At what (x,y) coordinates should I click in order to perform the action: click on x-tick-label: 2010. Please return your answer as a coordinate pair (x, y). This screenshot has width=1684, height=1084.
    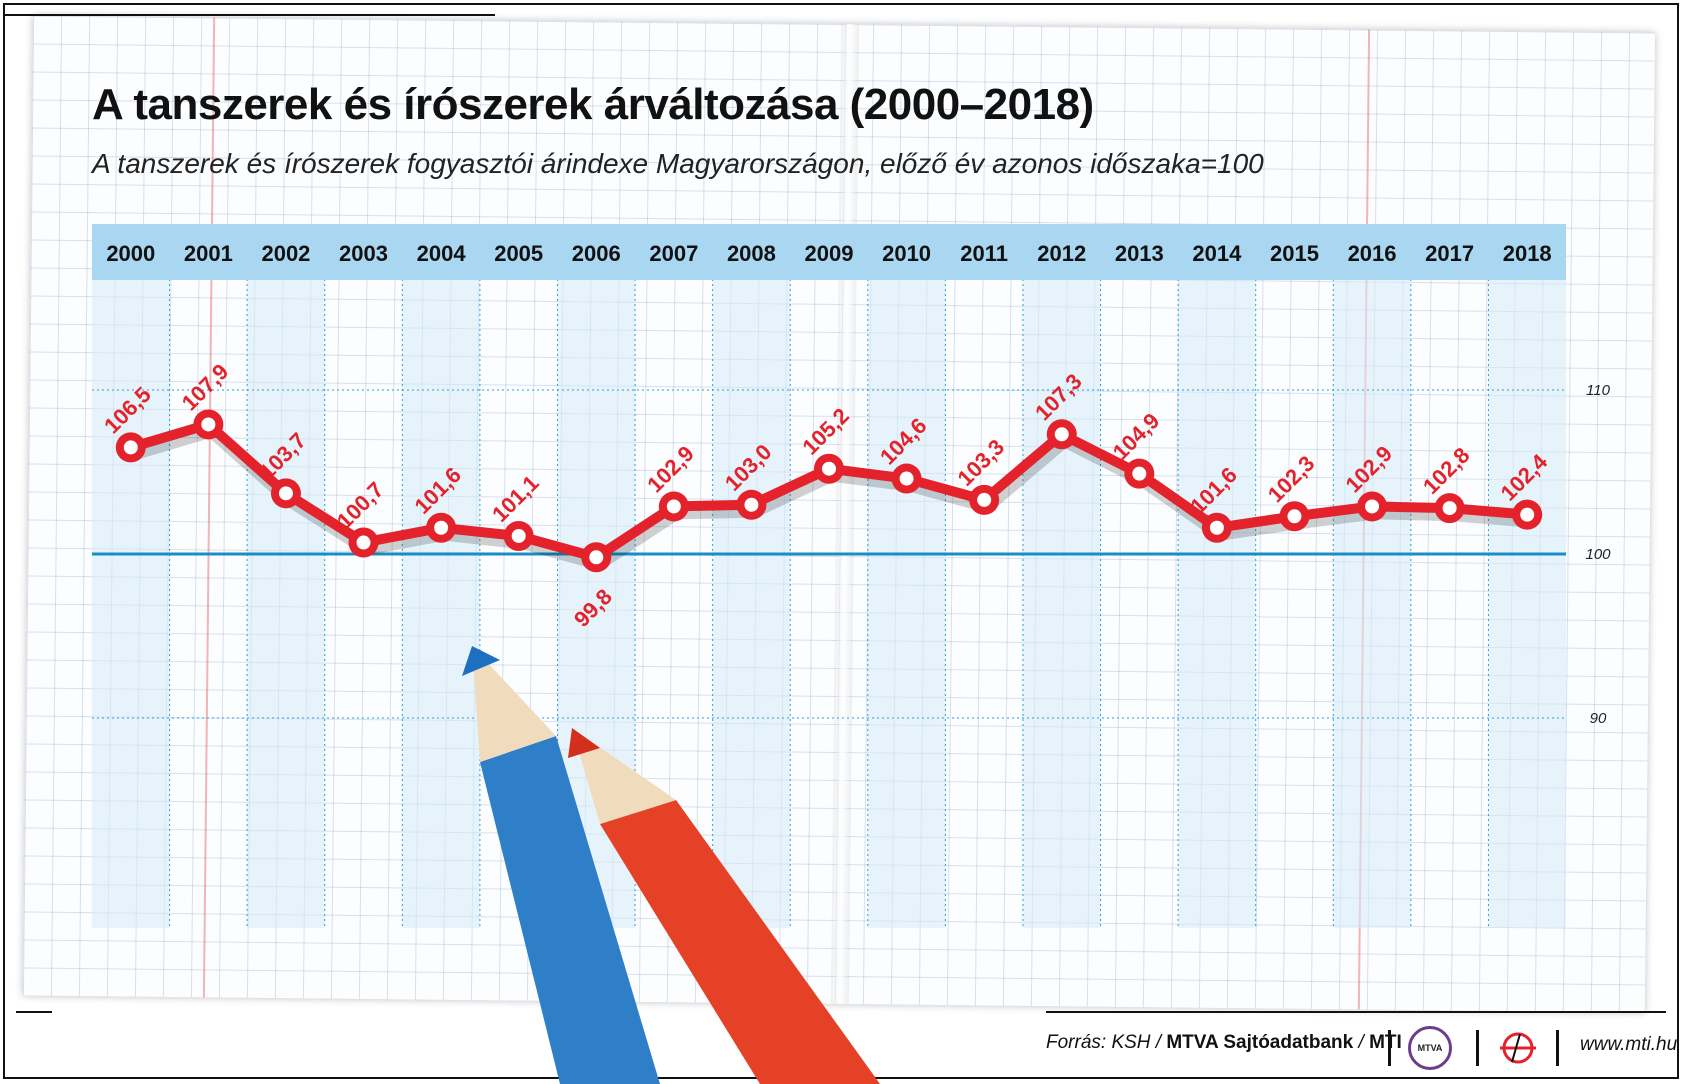
    Looking at the image, I should click on (906, 253).